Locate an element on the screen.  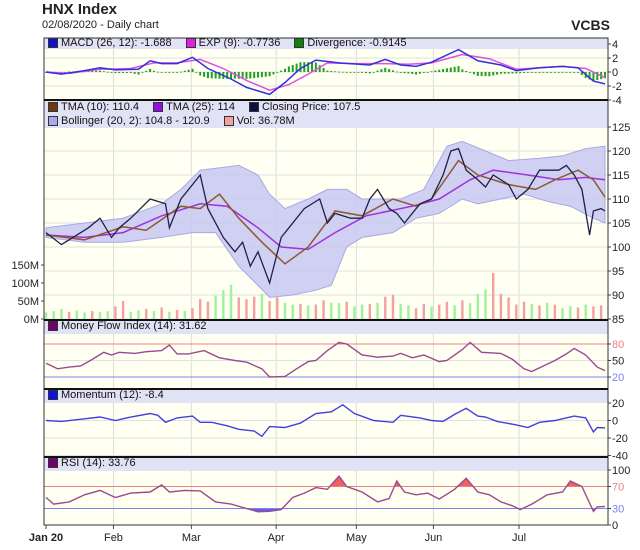
legend-item: EXP (9): -0.7736 is located at coordinates (233, 43).